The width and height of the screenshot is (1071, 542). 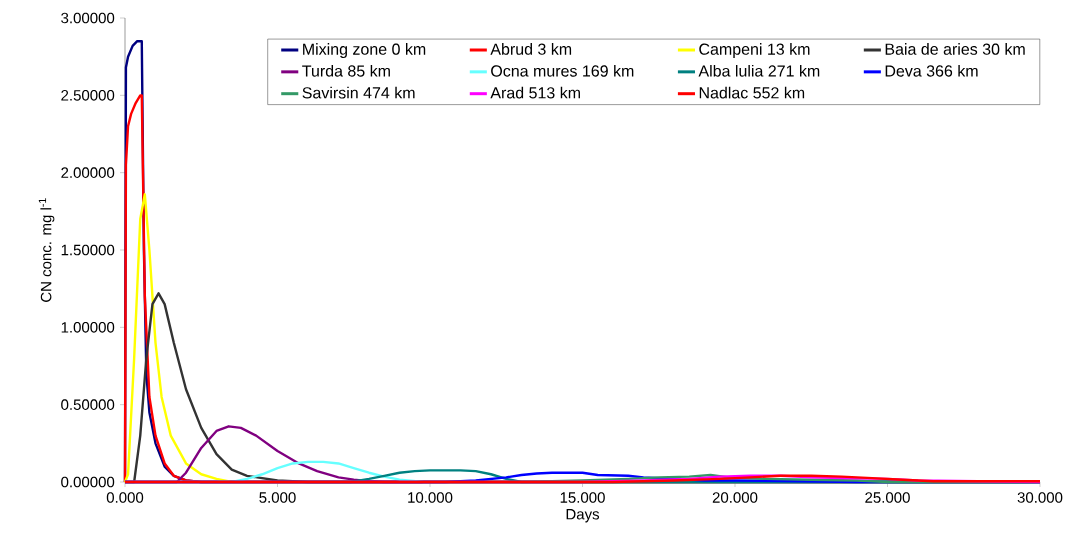 What do you see at coordinates (735, 497) in the screenshot?
I see `x-tick-label: 20.000` at bounding box center [735, 497].